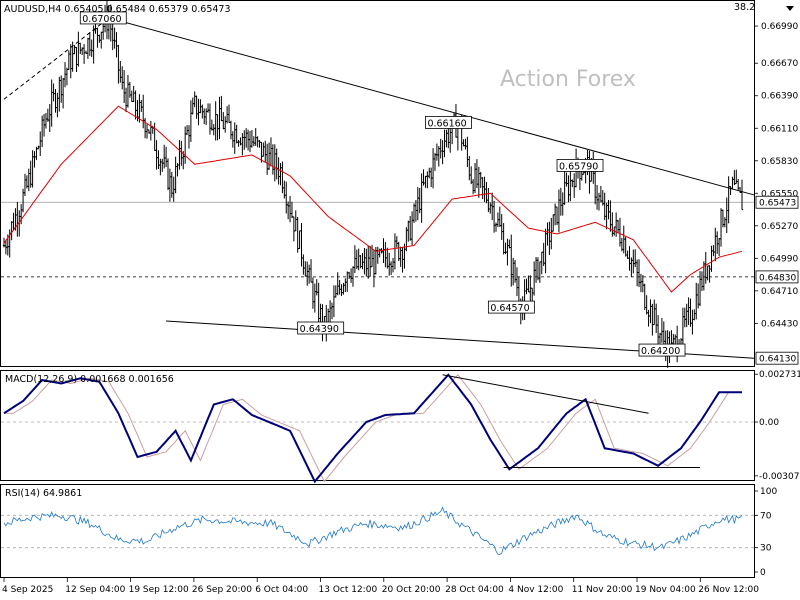 Image resolution: width=800 pixels, height=600 pixels. What do you see at coordinates (766, 549) in the screenshot?
I see `rsi-y-tick-label: 30` at bounding box center [766, 549].